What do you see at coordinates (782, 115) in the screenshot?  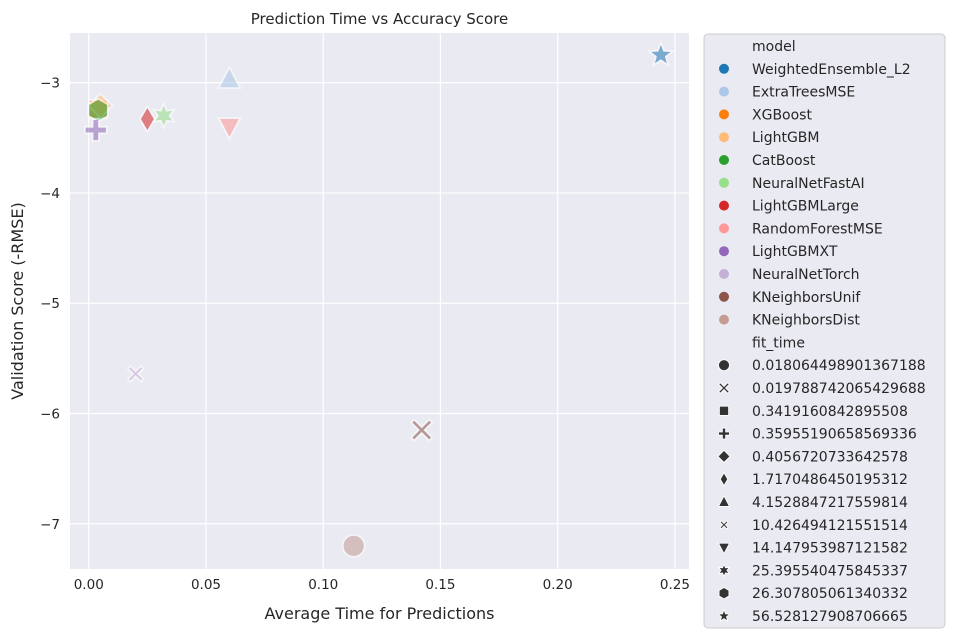 I see `legend-entry: XGBoost` at bounding box center [782, 115].